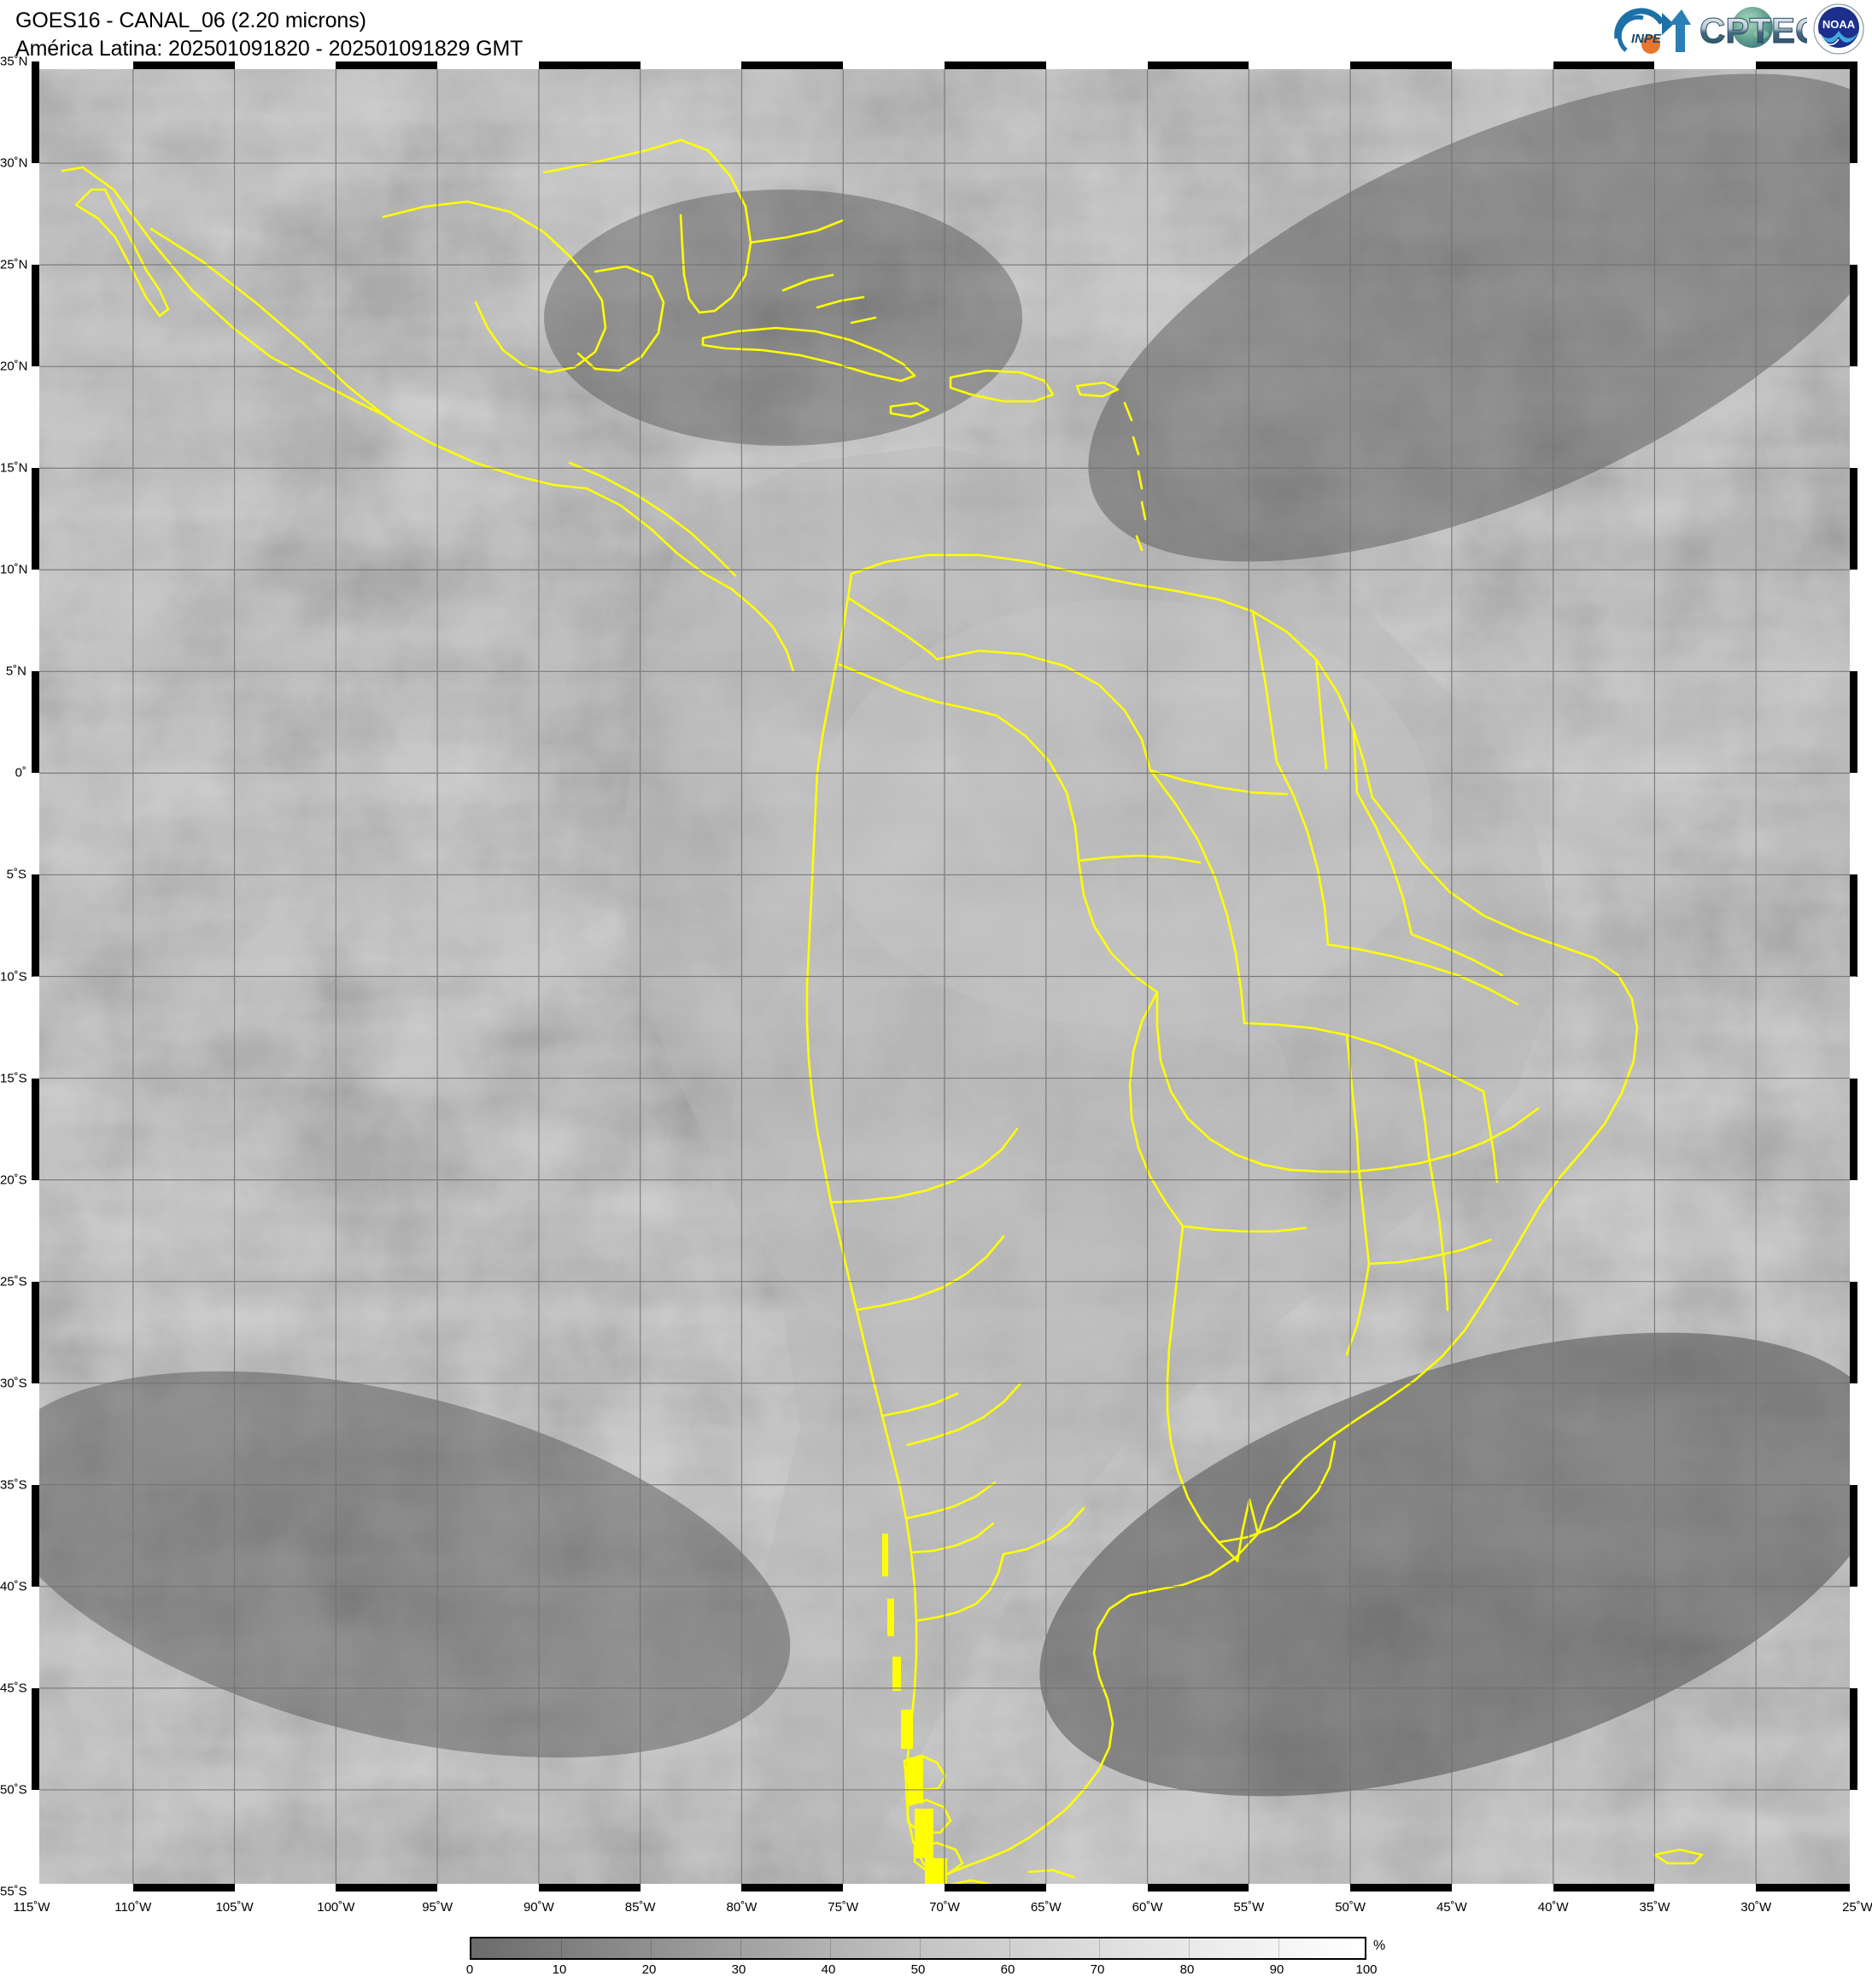 The width and height of the screenshot is (1872, 1988). What do you see at coordinates (1379, 1945) in the screenshot?
I see `colorbar-unit-label: %` at bounding box center [1379, 1945].